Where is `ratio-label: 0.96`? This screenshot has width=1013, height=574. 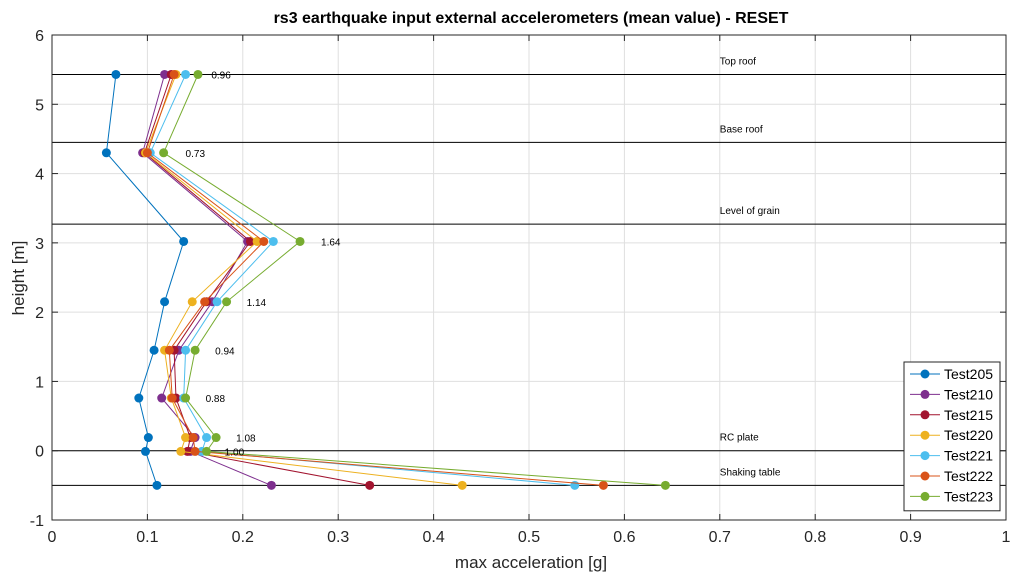
ratio-label: 0.96 is located at coordinates (221, 75).